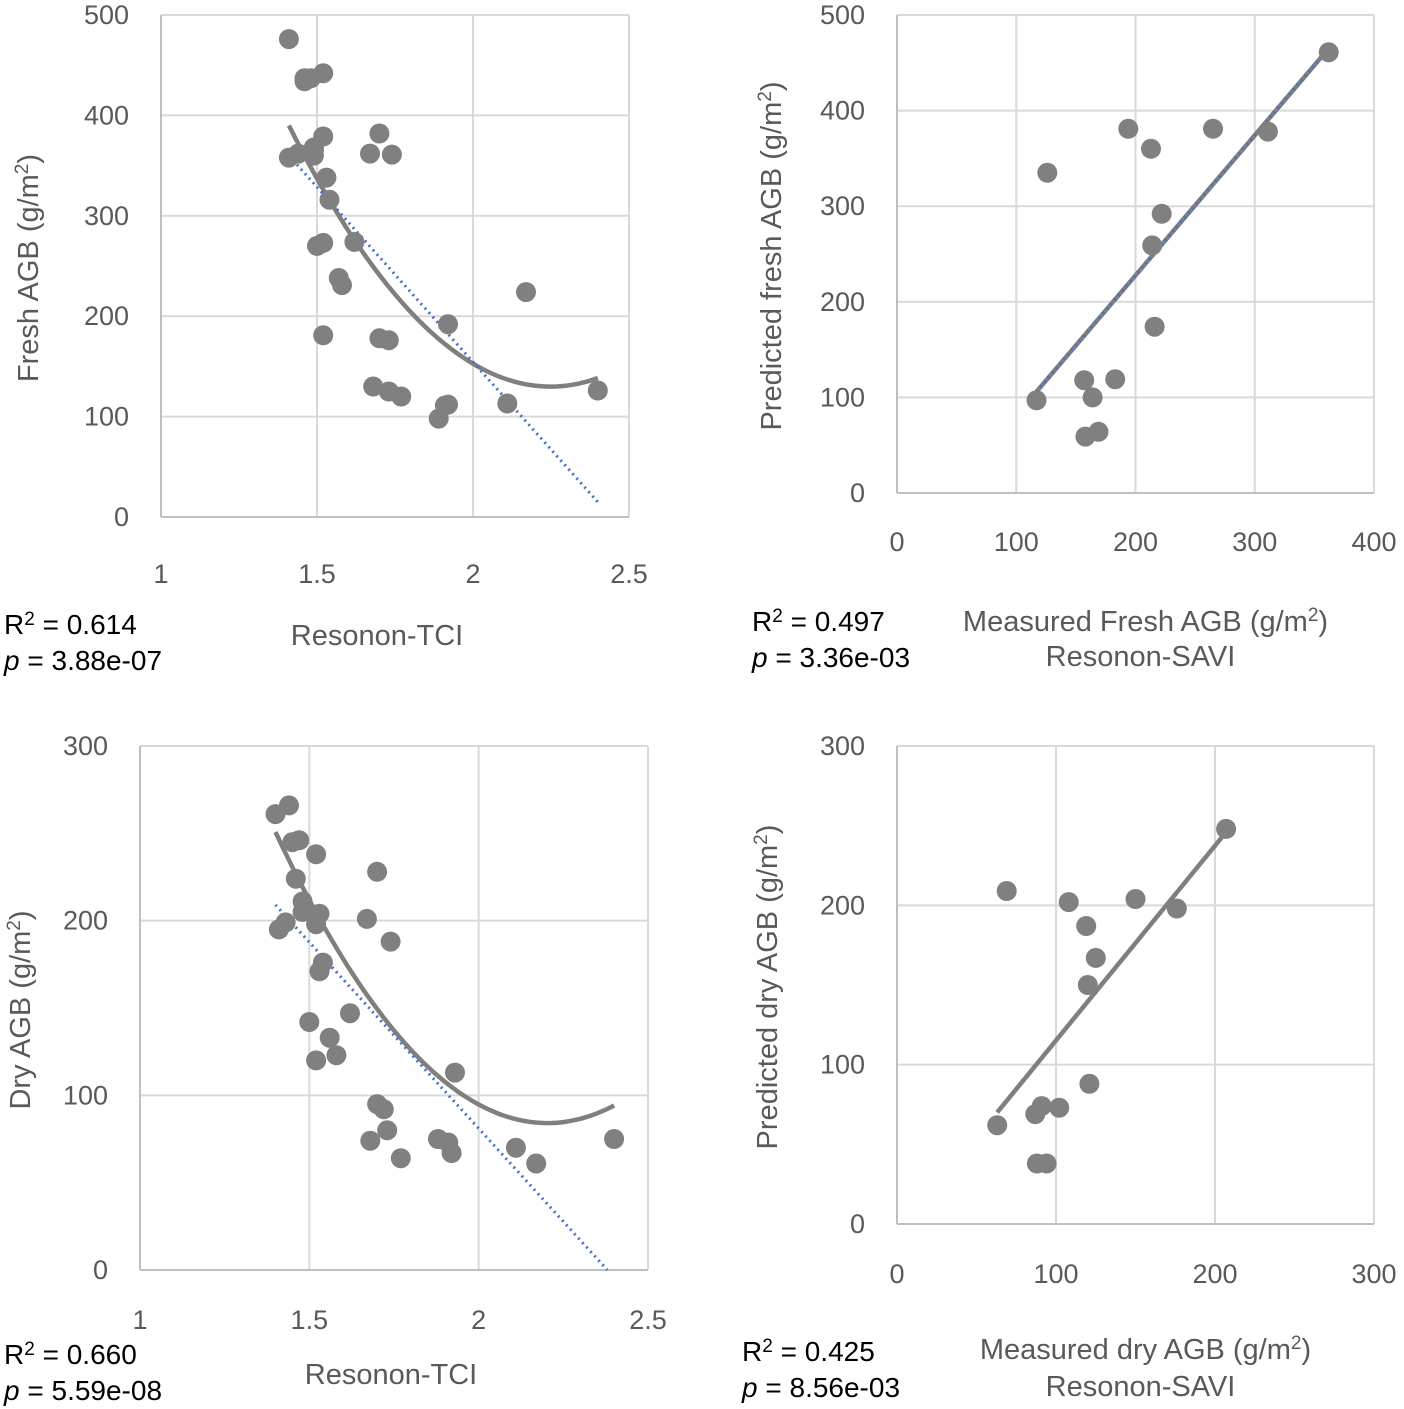  I want to click on panel1-x-tick-label: 1.5, so click(317, 574).